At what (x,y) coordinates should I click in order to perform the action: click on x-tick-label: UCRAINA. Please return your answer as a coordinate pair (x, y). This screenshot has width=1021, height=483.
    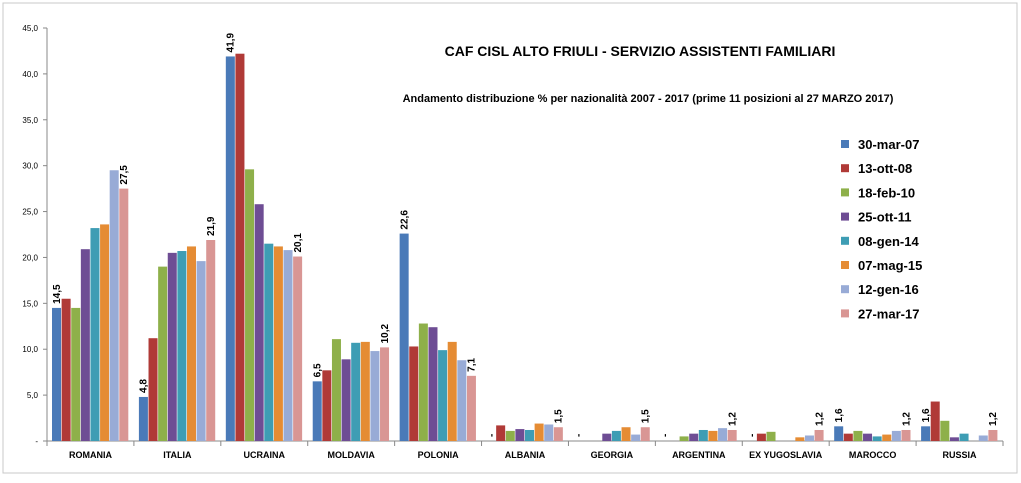
    Looking at the image, I should click on (265, 455).